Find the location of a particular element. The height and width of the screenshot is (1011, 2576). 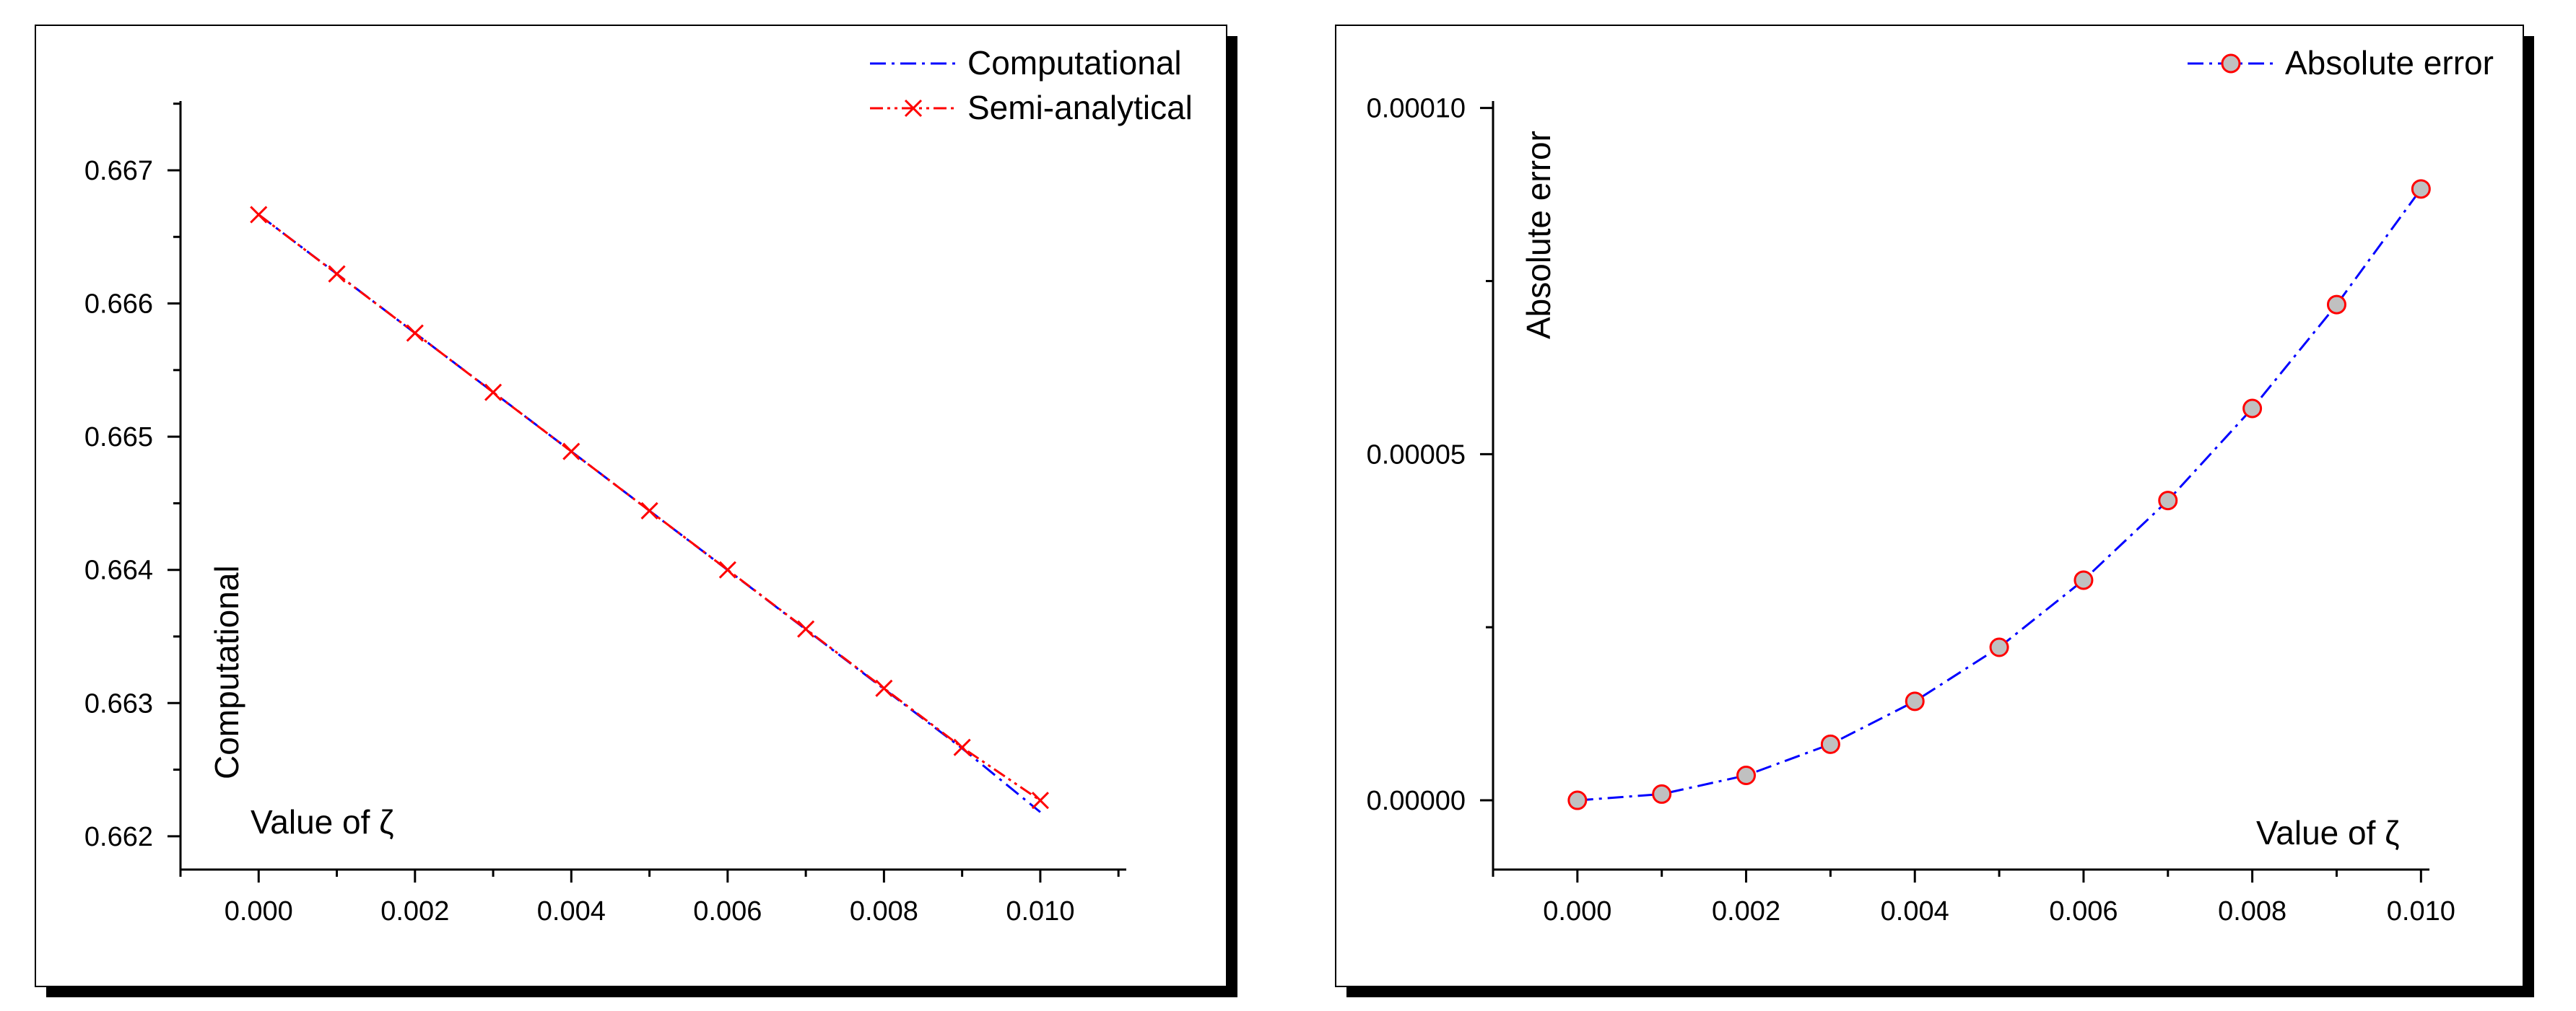

right-y-tick-label: 0.00000 is located at coordinates (1416, 801).